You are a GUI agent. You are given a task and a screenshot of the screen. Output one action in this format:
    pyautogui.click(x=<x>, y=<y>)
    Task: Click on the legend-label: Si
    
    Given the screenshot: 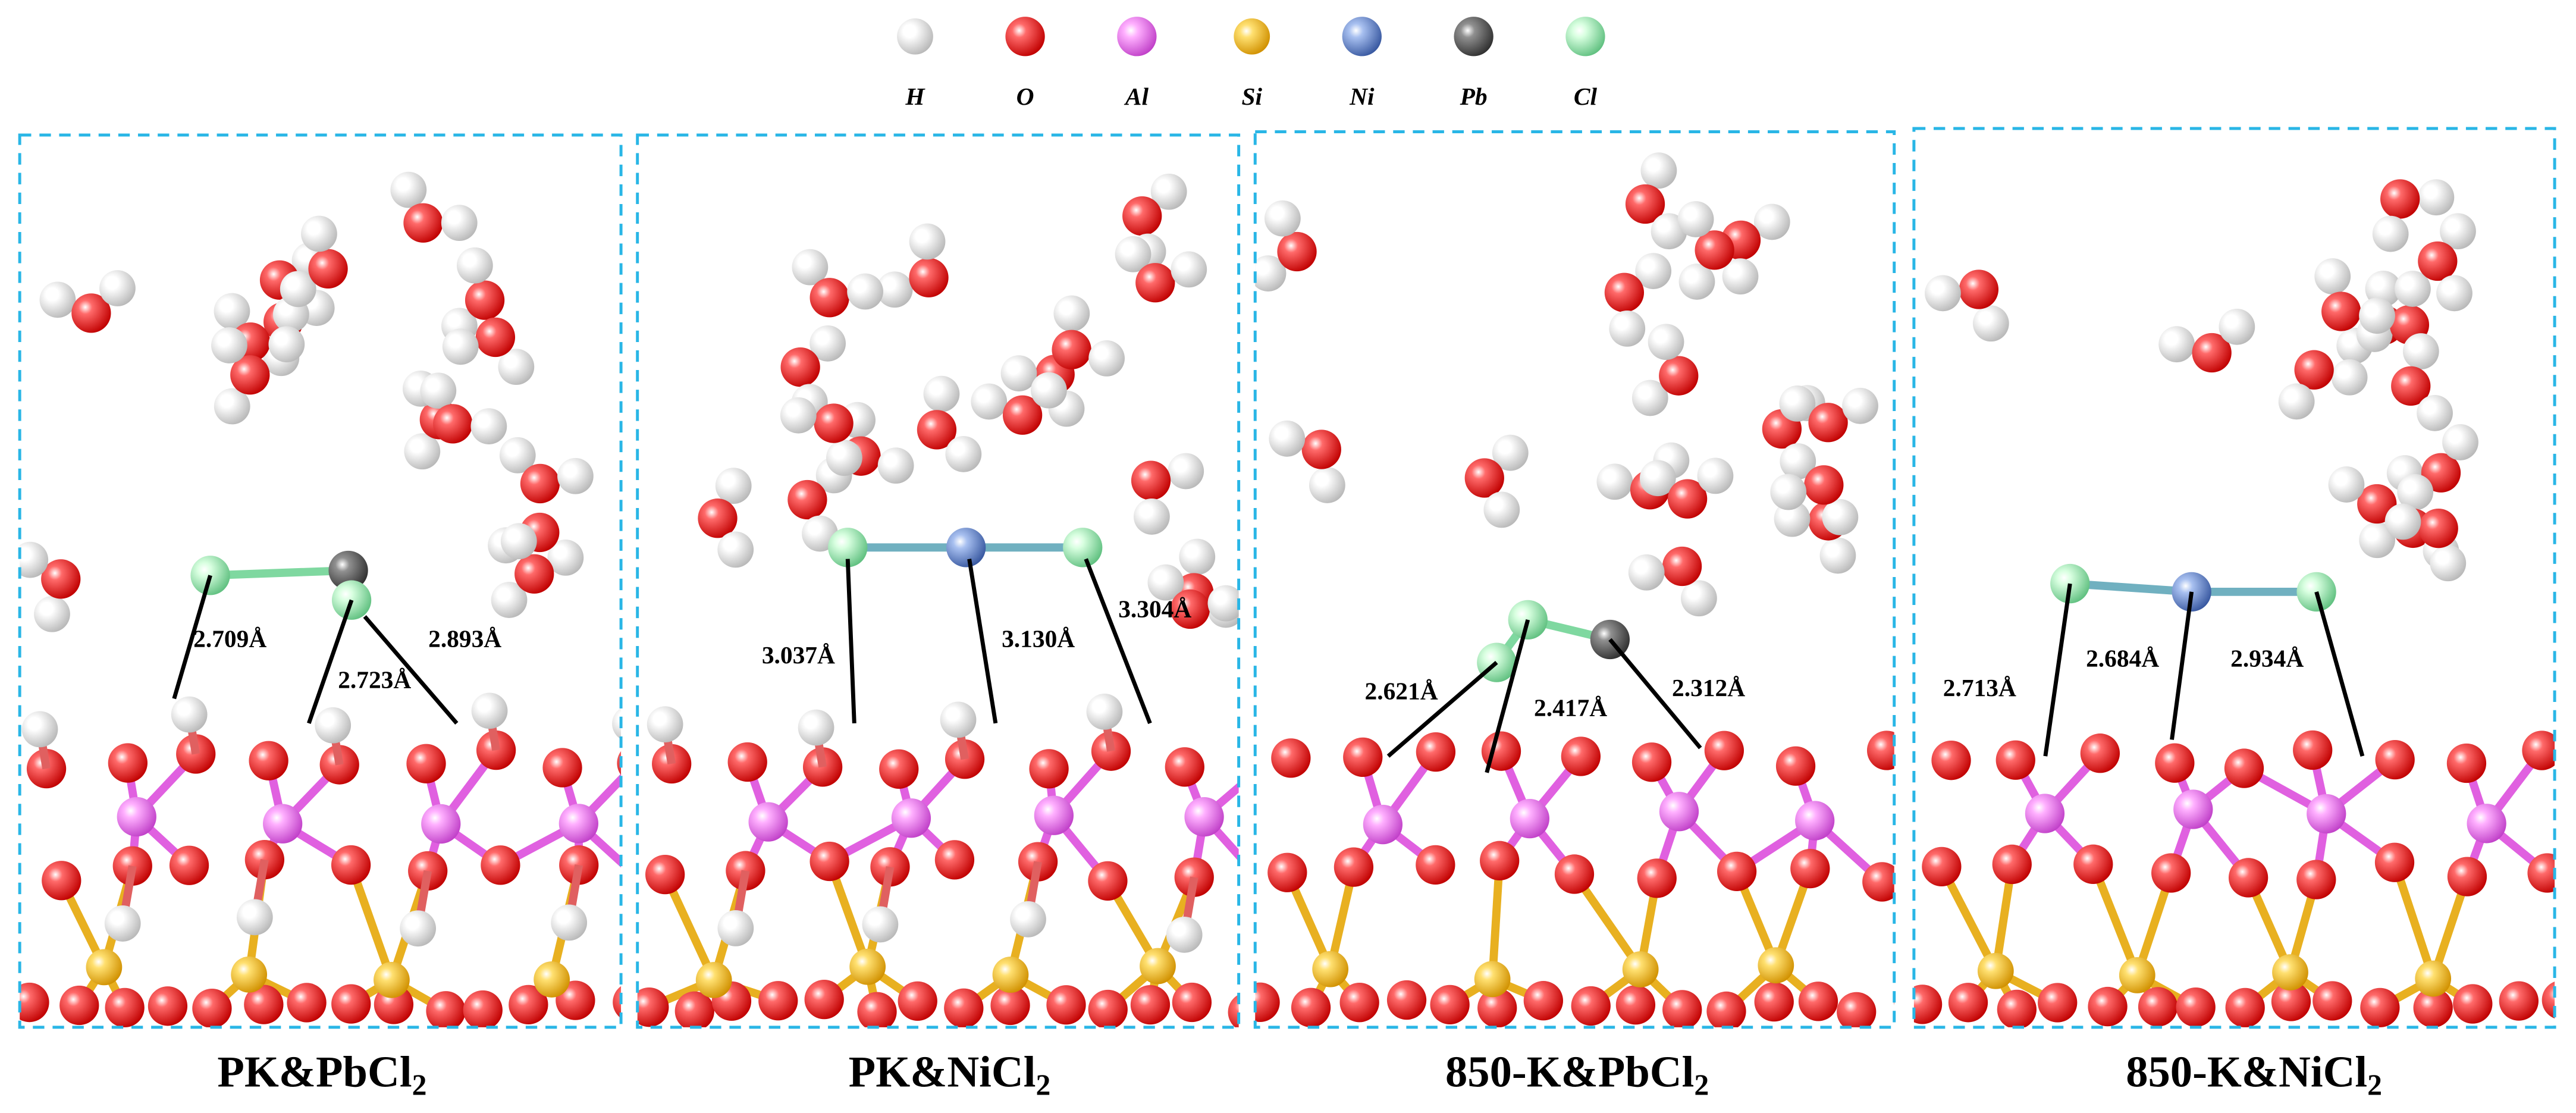 What is the action you would take?
    pyautogui.click(x=1251, y=96)
    